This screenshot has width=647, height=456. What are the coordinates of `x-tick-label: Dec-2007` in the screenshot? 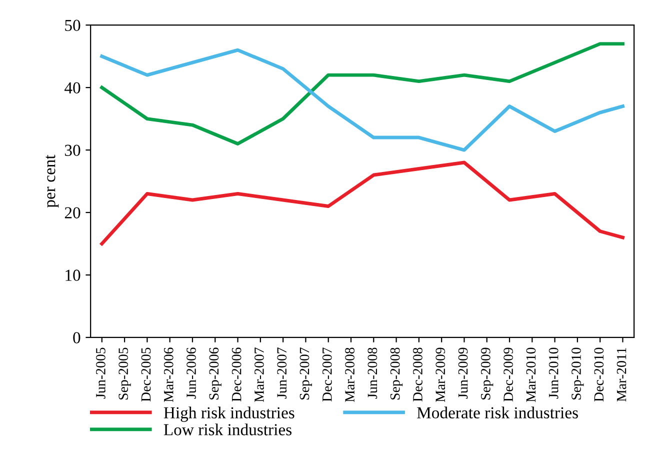 It's located at (327, 375).